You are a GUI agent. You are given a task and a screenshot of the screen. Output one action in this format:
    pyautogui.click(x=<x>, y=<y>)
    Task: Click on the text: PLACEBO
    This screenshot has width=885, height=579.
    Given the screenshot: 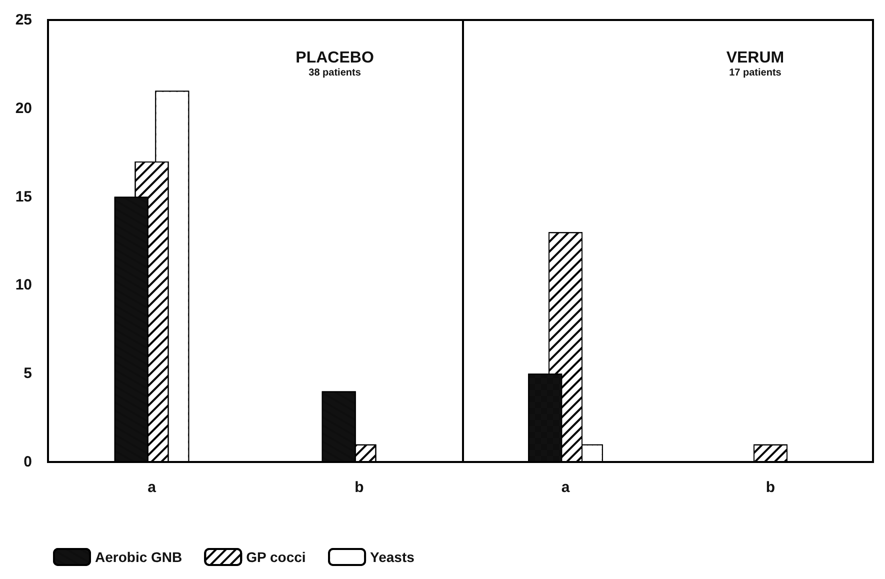 What is the action you would take?
    pyautogui.click(x=335, y=58)
    